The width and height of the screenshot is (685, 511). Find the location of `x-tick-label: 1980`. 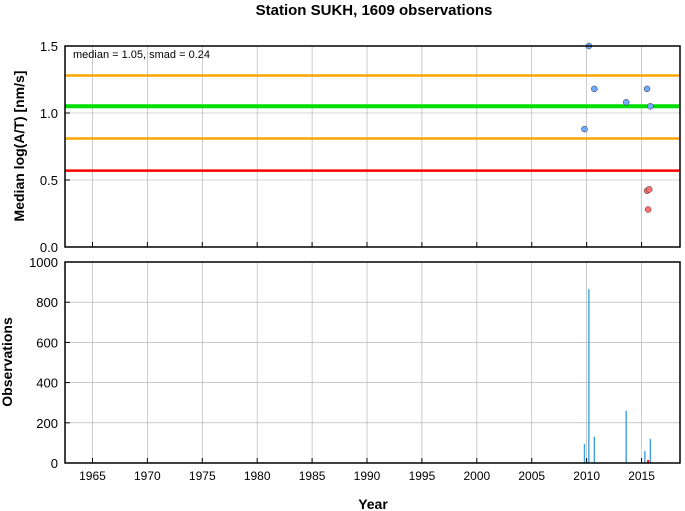

x-tick-label: 1980 is located at coordinates (257, 476).